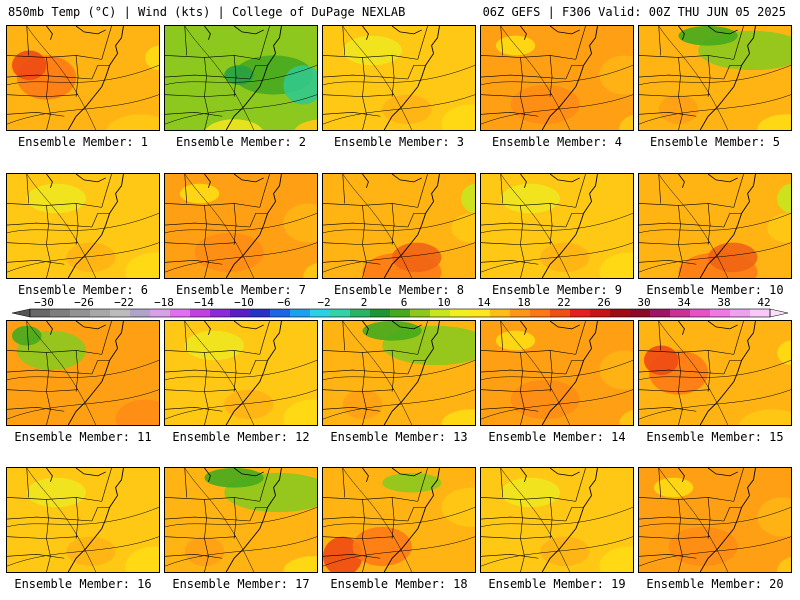 The height and width of the screenshot is (600, 800). What do you see at coordinates (715, 142) in the screenshot?
I see `ensemble-member-label: Ensemble Member: 5` at bounding box center [715, 142].